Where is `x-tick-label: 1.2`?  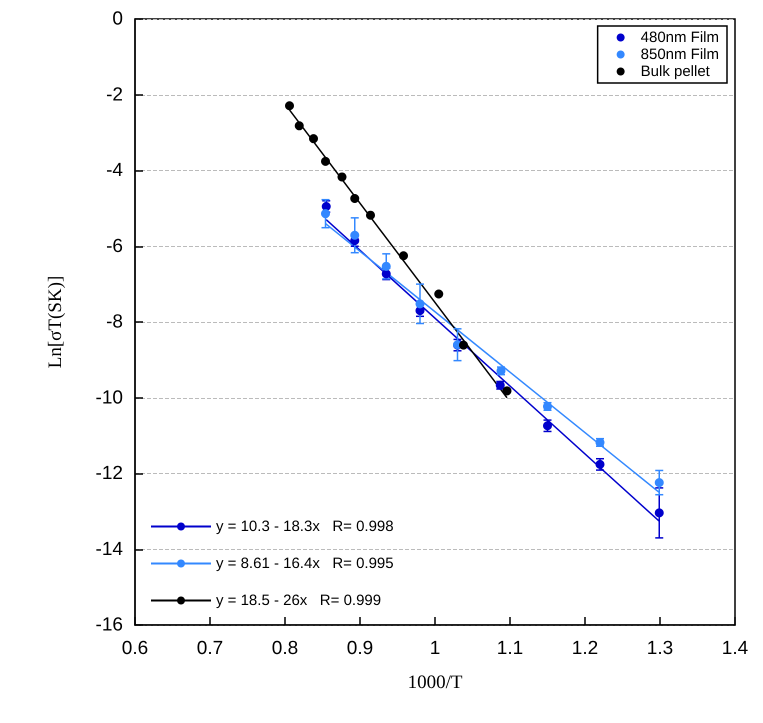
x-tick-label: 1.2 is located at coordinates (585, 648).